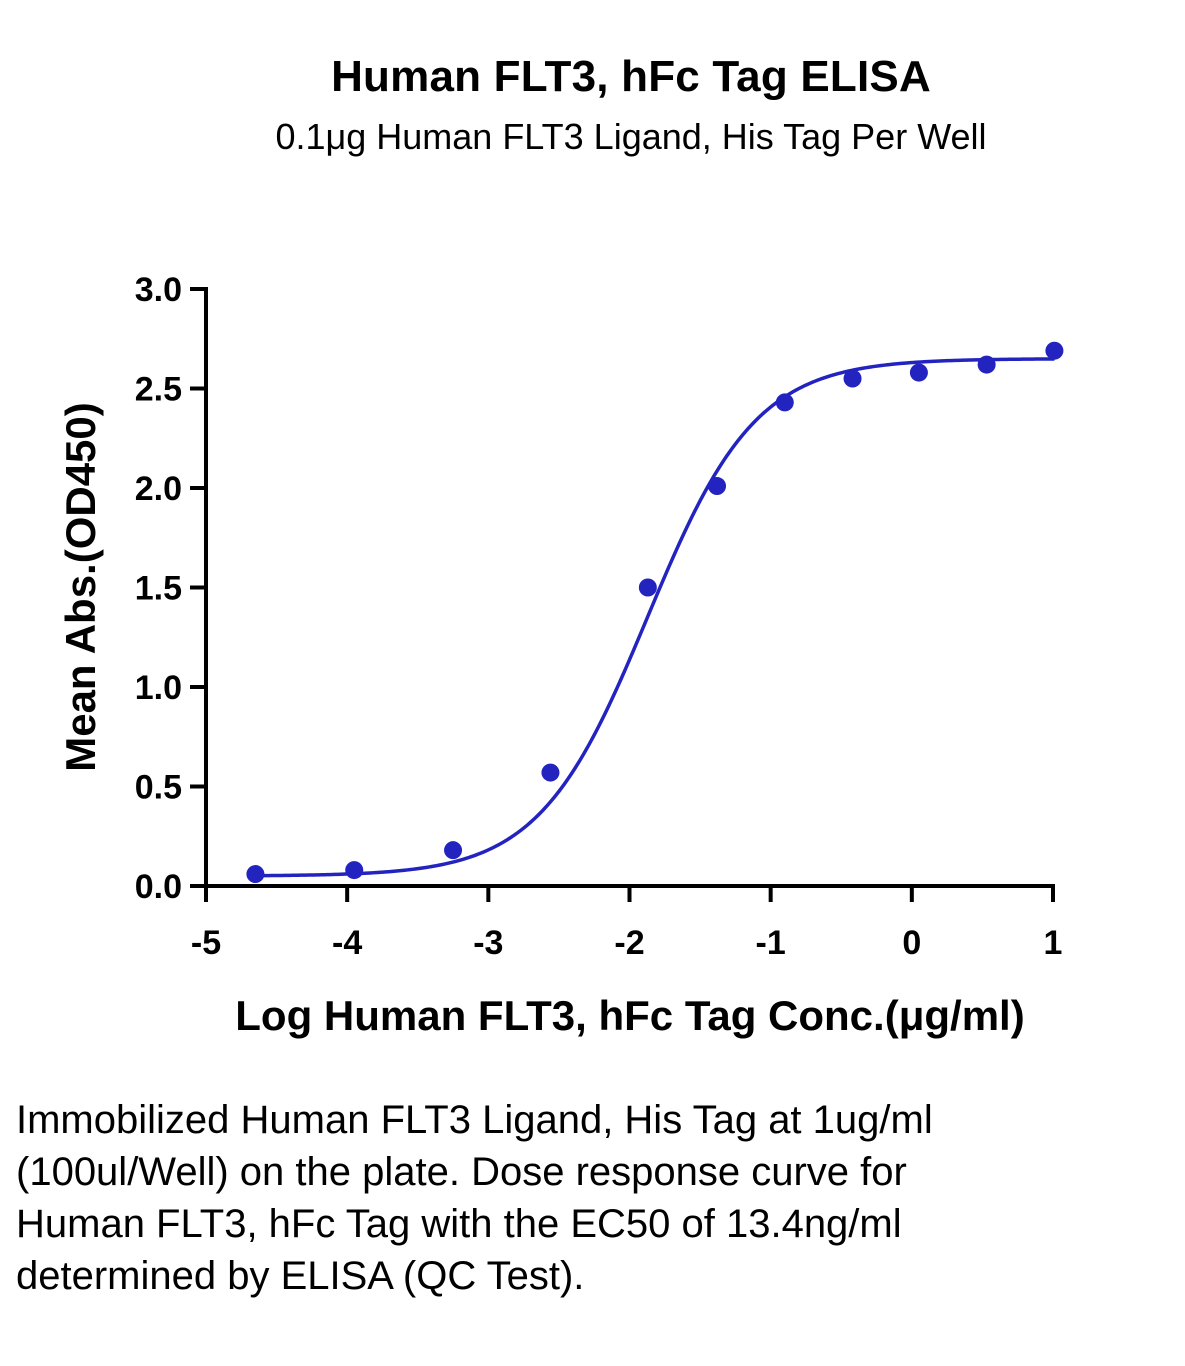 The width and height of the screenshot is (1185, 1366). What do you see at coordinates (80, 587) in the screenshot?
I see `y-axis-label: Mean Abs.(OD450)` at bounding box center [80, 587].